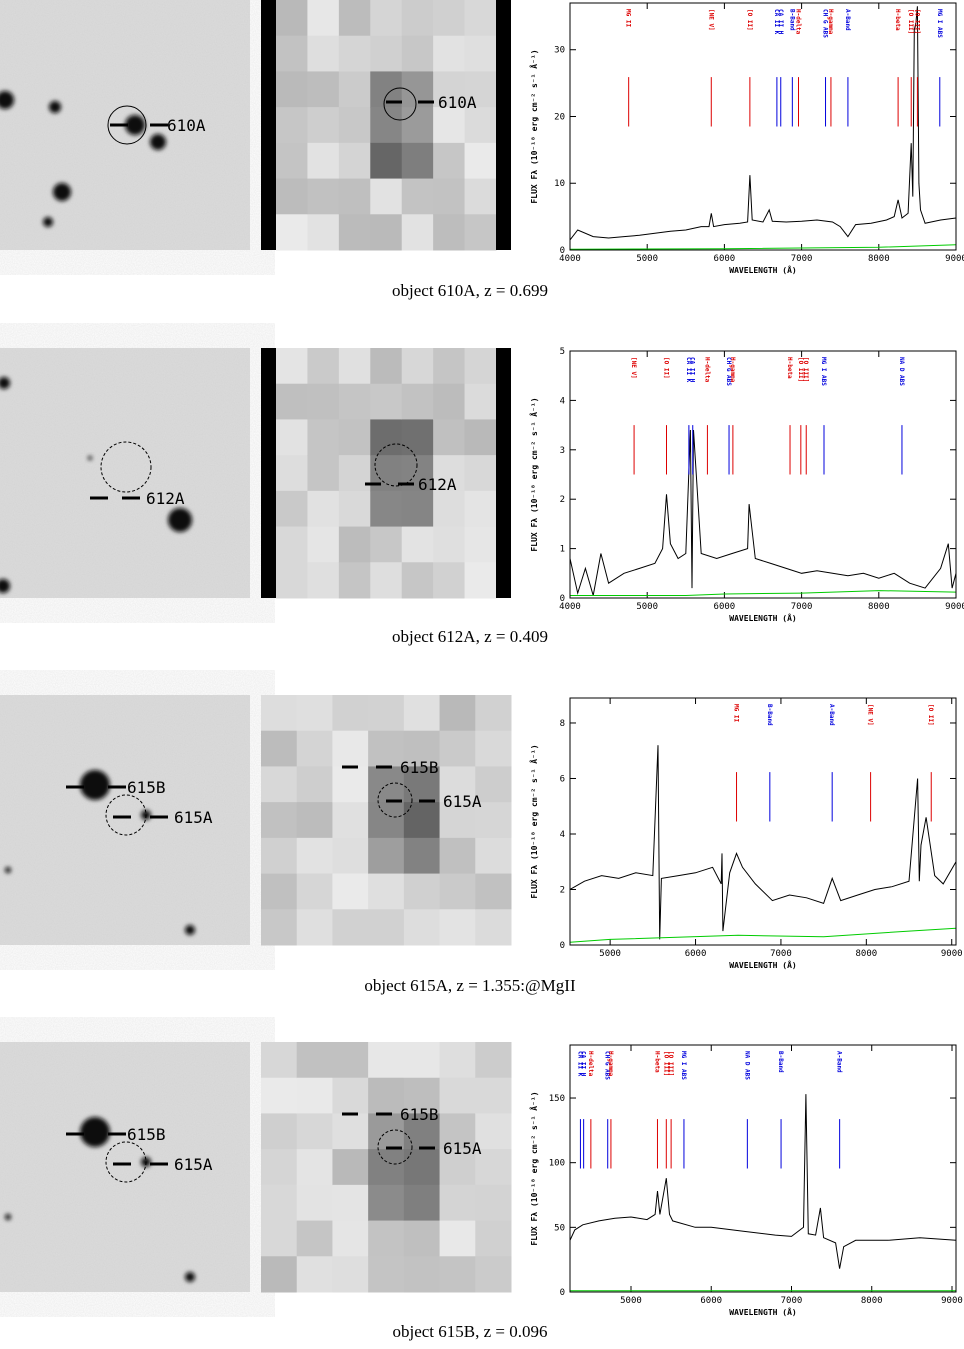 The height and width of the screenshot is (1349, 964). I want to click on line-marker-label: CH G ABS, so click(607, 1065).